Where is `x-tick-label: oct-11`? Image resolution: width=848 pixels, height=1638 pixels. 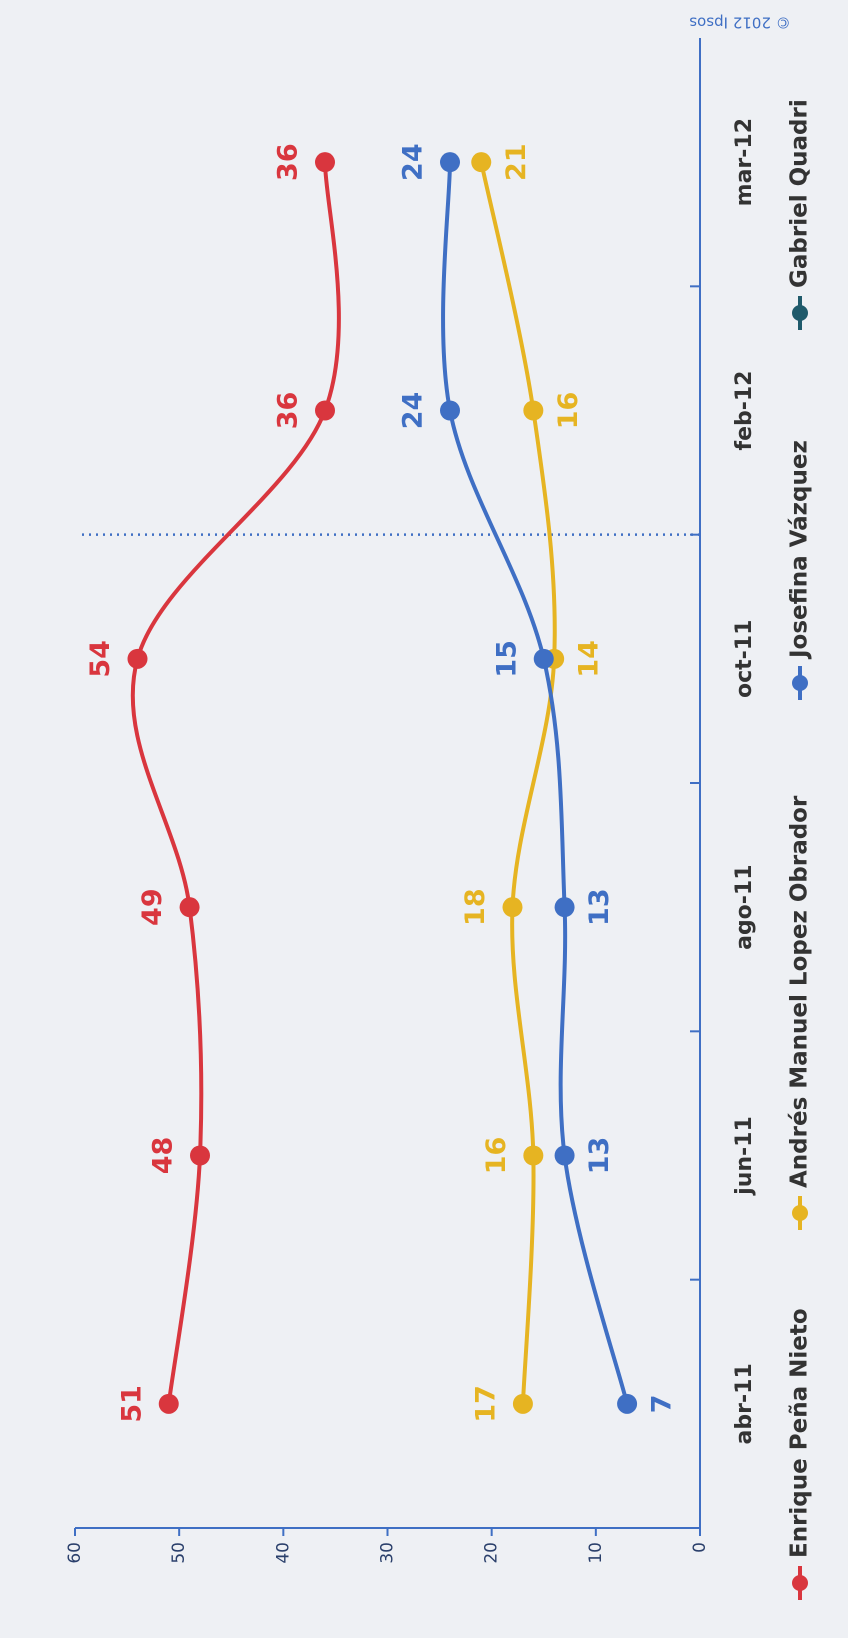
x-tick-label: oct-11 is located at coordinates (744, 659).